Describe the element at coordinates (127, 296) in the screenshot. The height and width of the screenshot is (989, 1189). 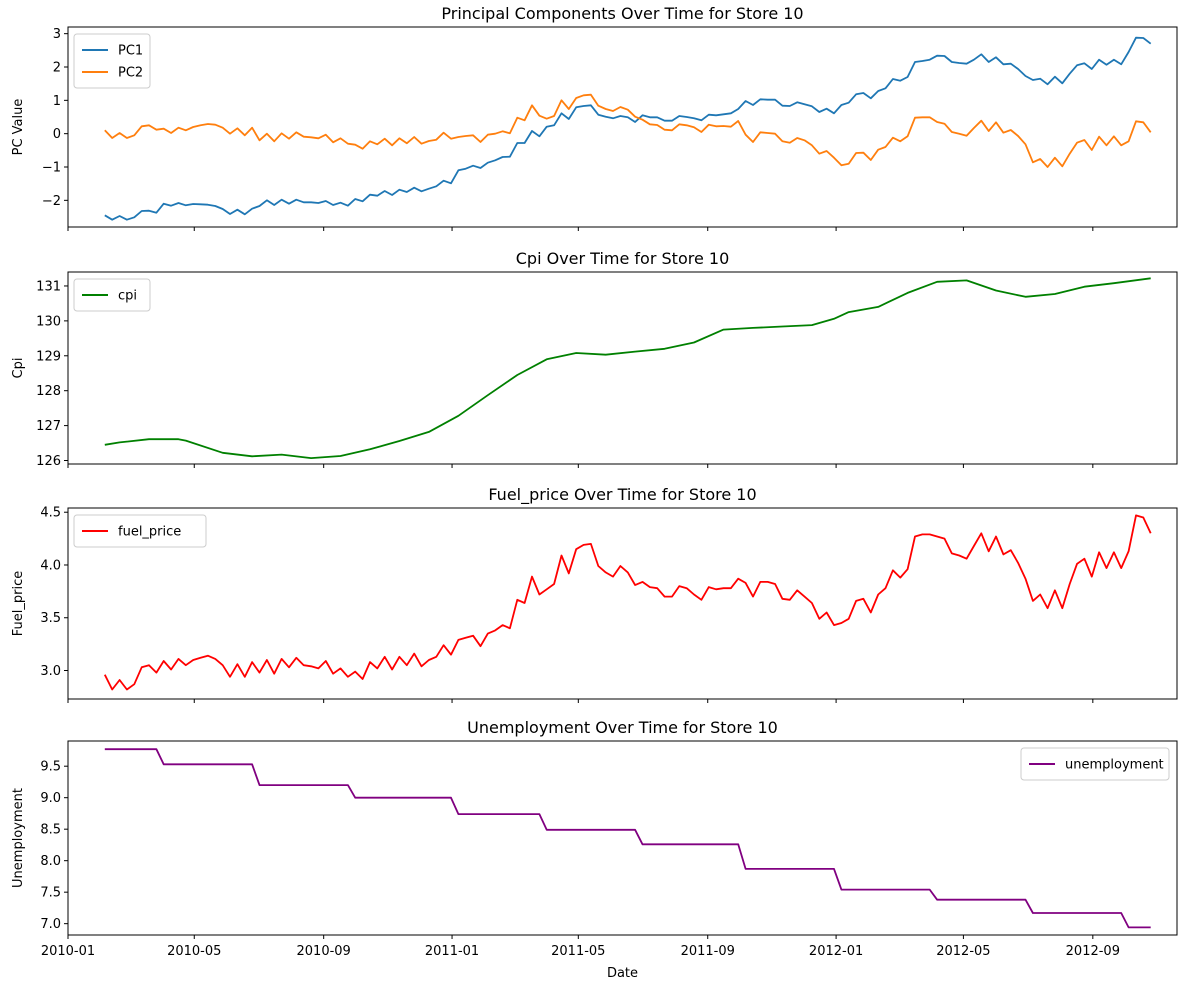
I see `legend-label: cpi` at that location.